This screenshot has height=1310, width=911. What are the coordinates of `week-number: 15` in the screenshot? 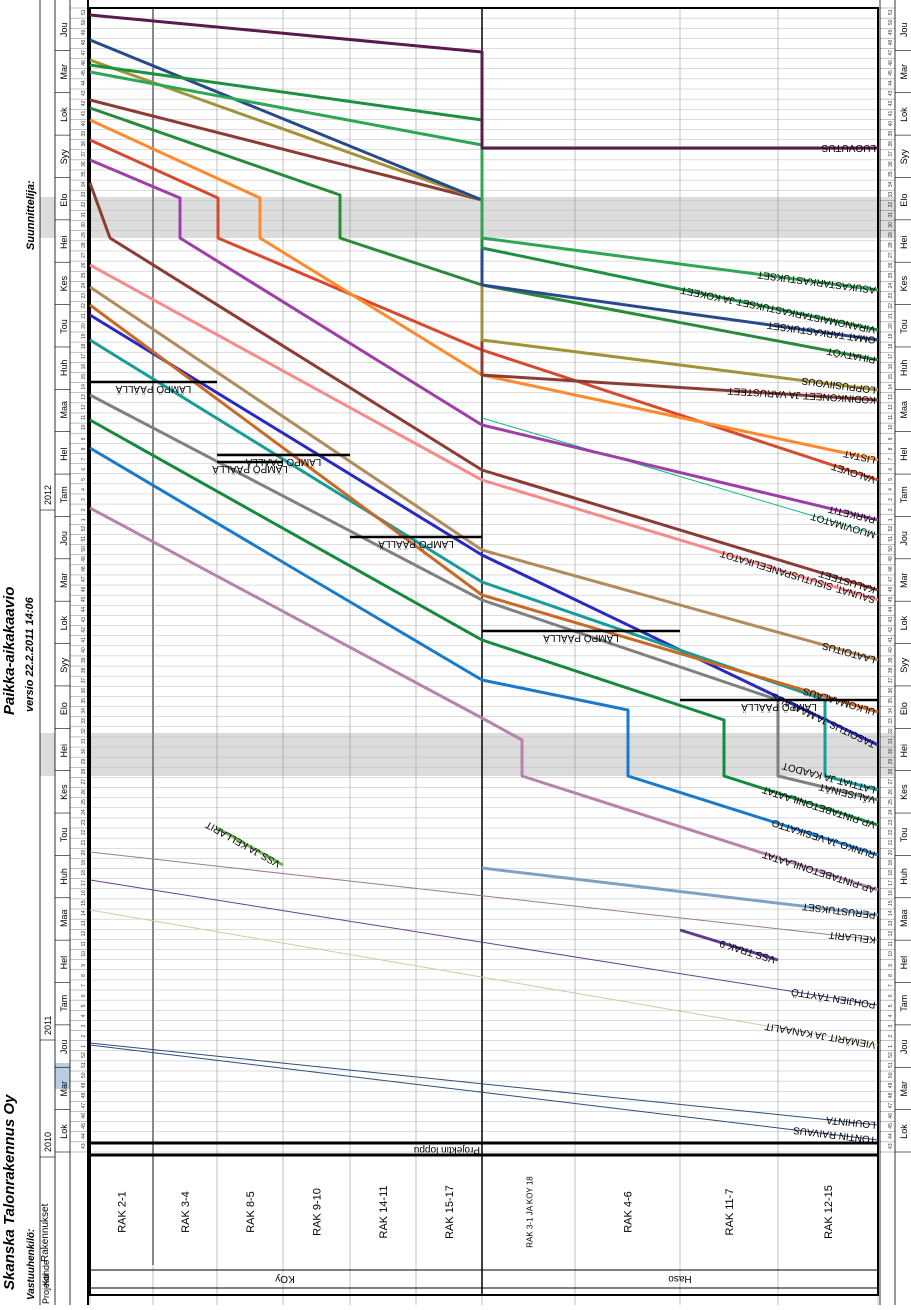 It's located at (84, 903).